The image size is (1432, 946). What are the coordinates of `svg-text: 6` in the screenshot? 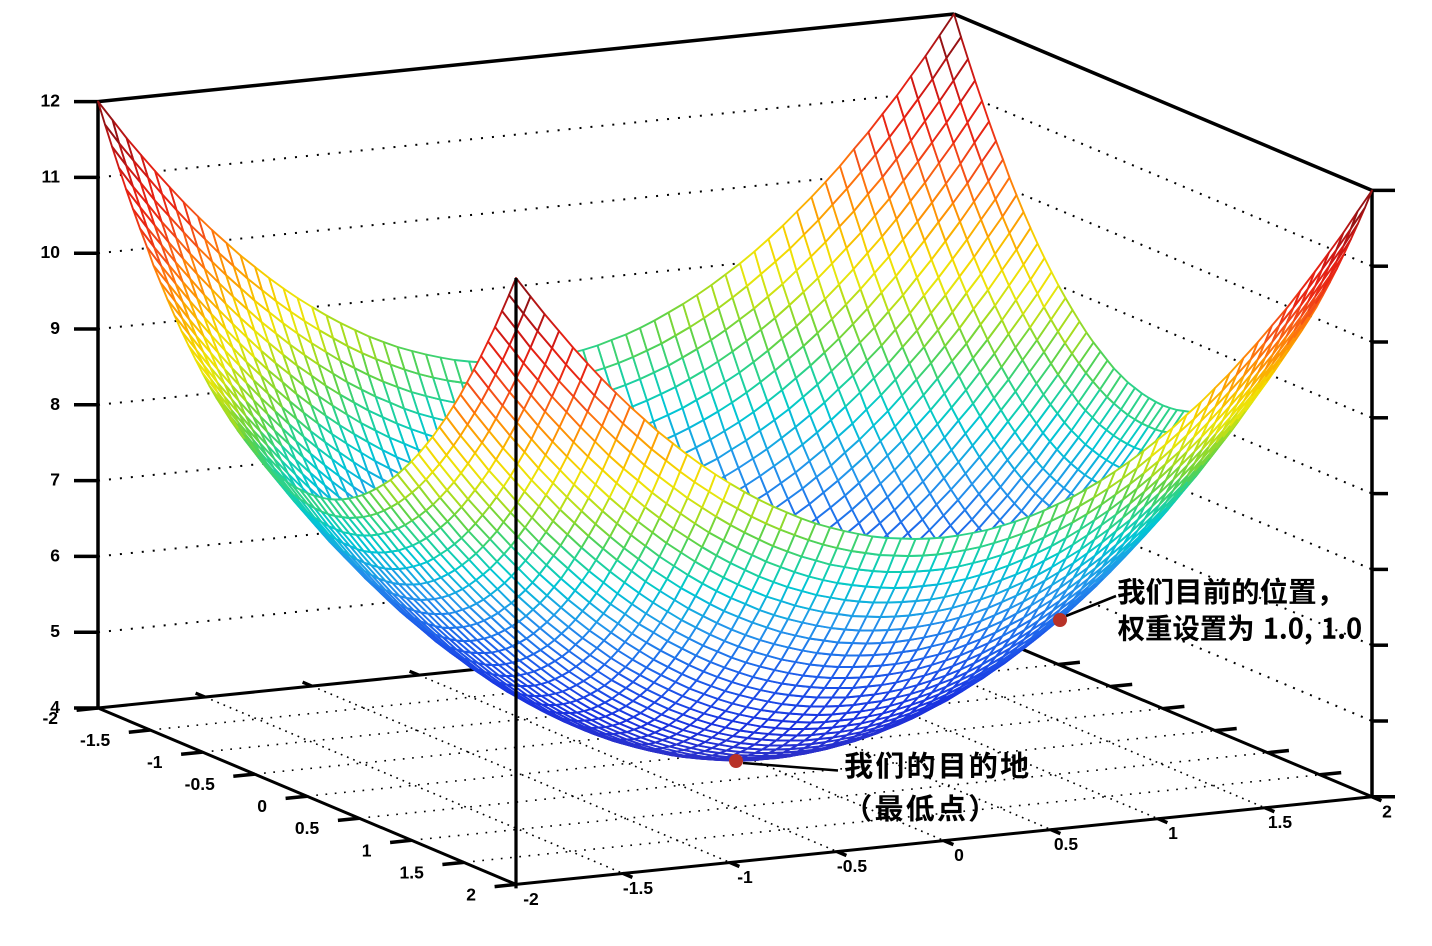 It's located at (55, 555).